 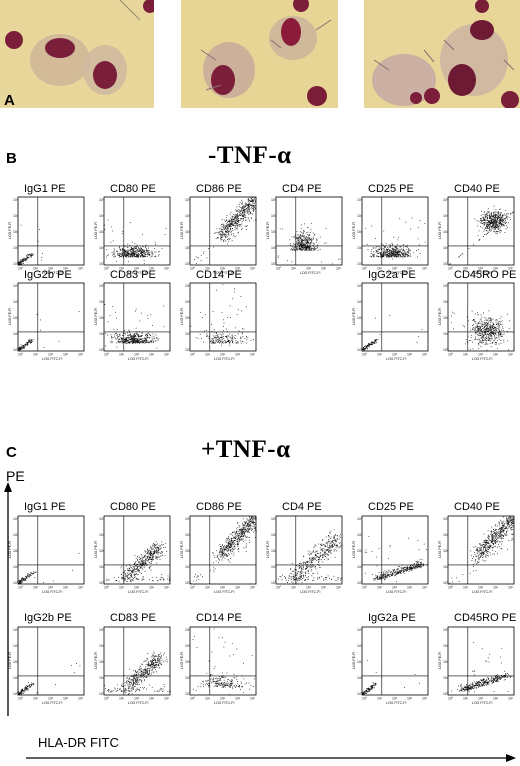 I want to click on plot-frame, so click(x=137, y=550).